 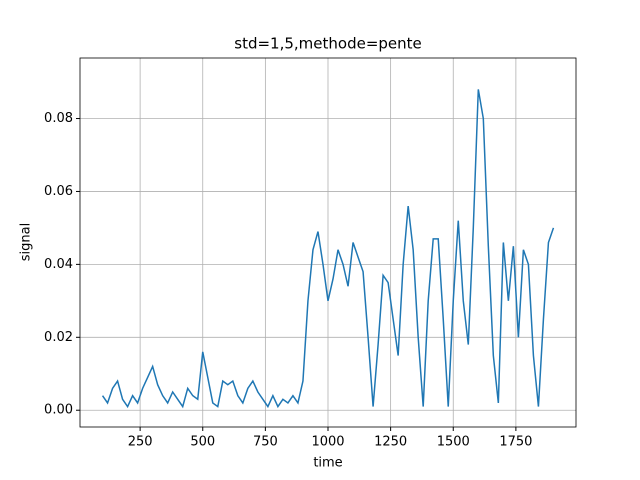 I want to click on x-tick-label: 750, so click(x=265, y=442).